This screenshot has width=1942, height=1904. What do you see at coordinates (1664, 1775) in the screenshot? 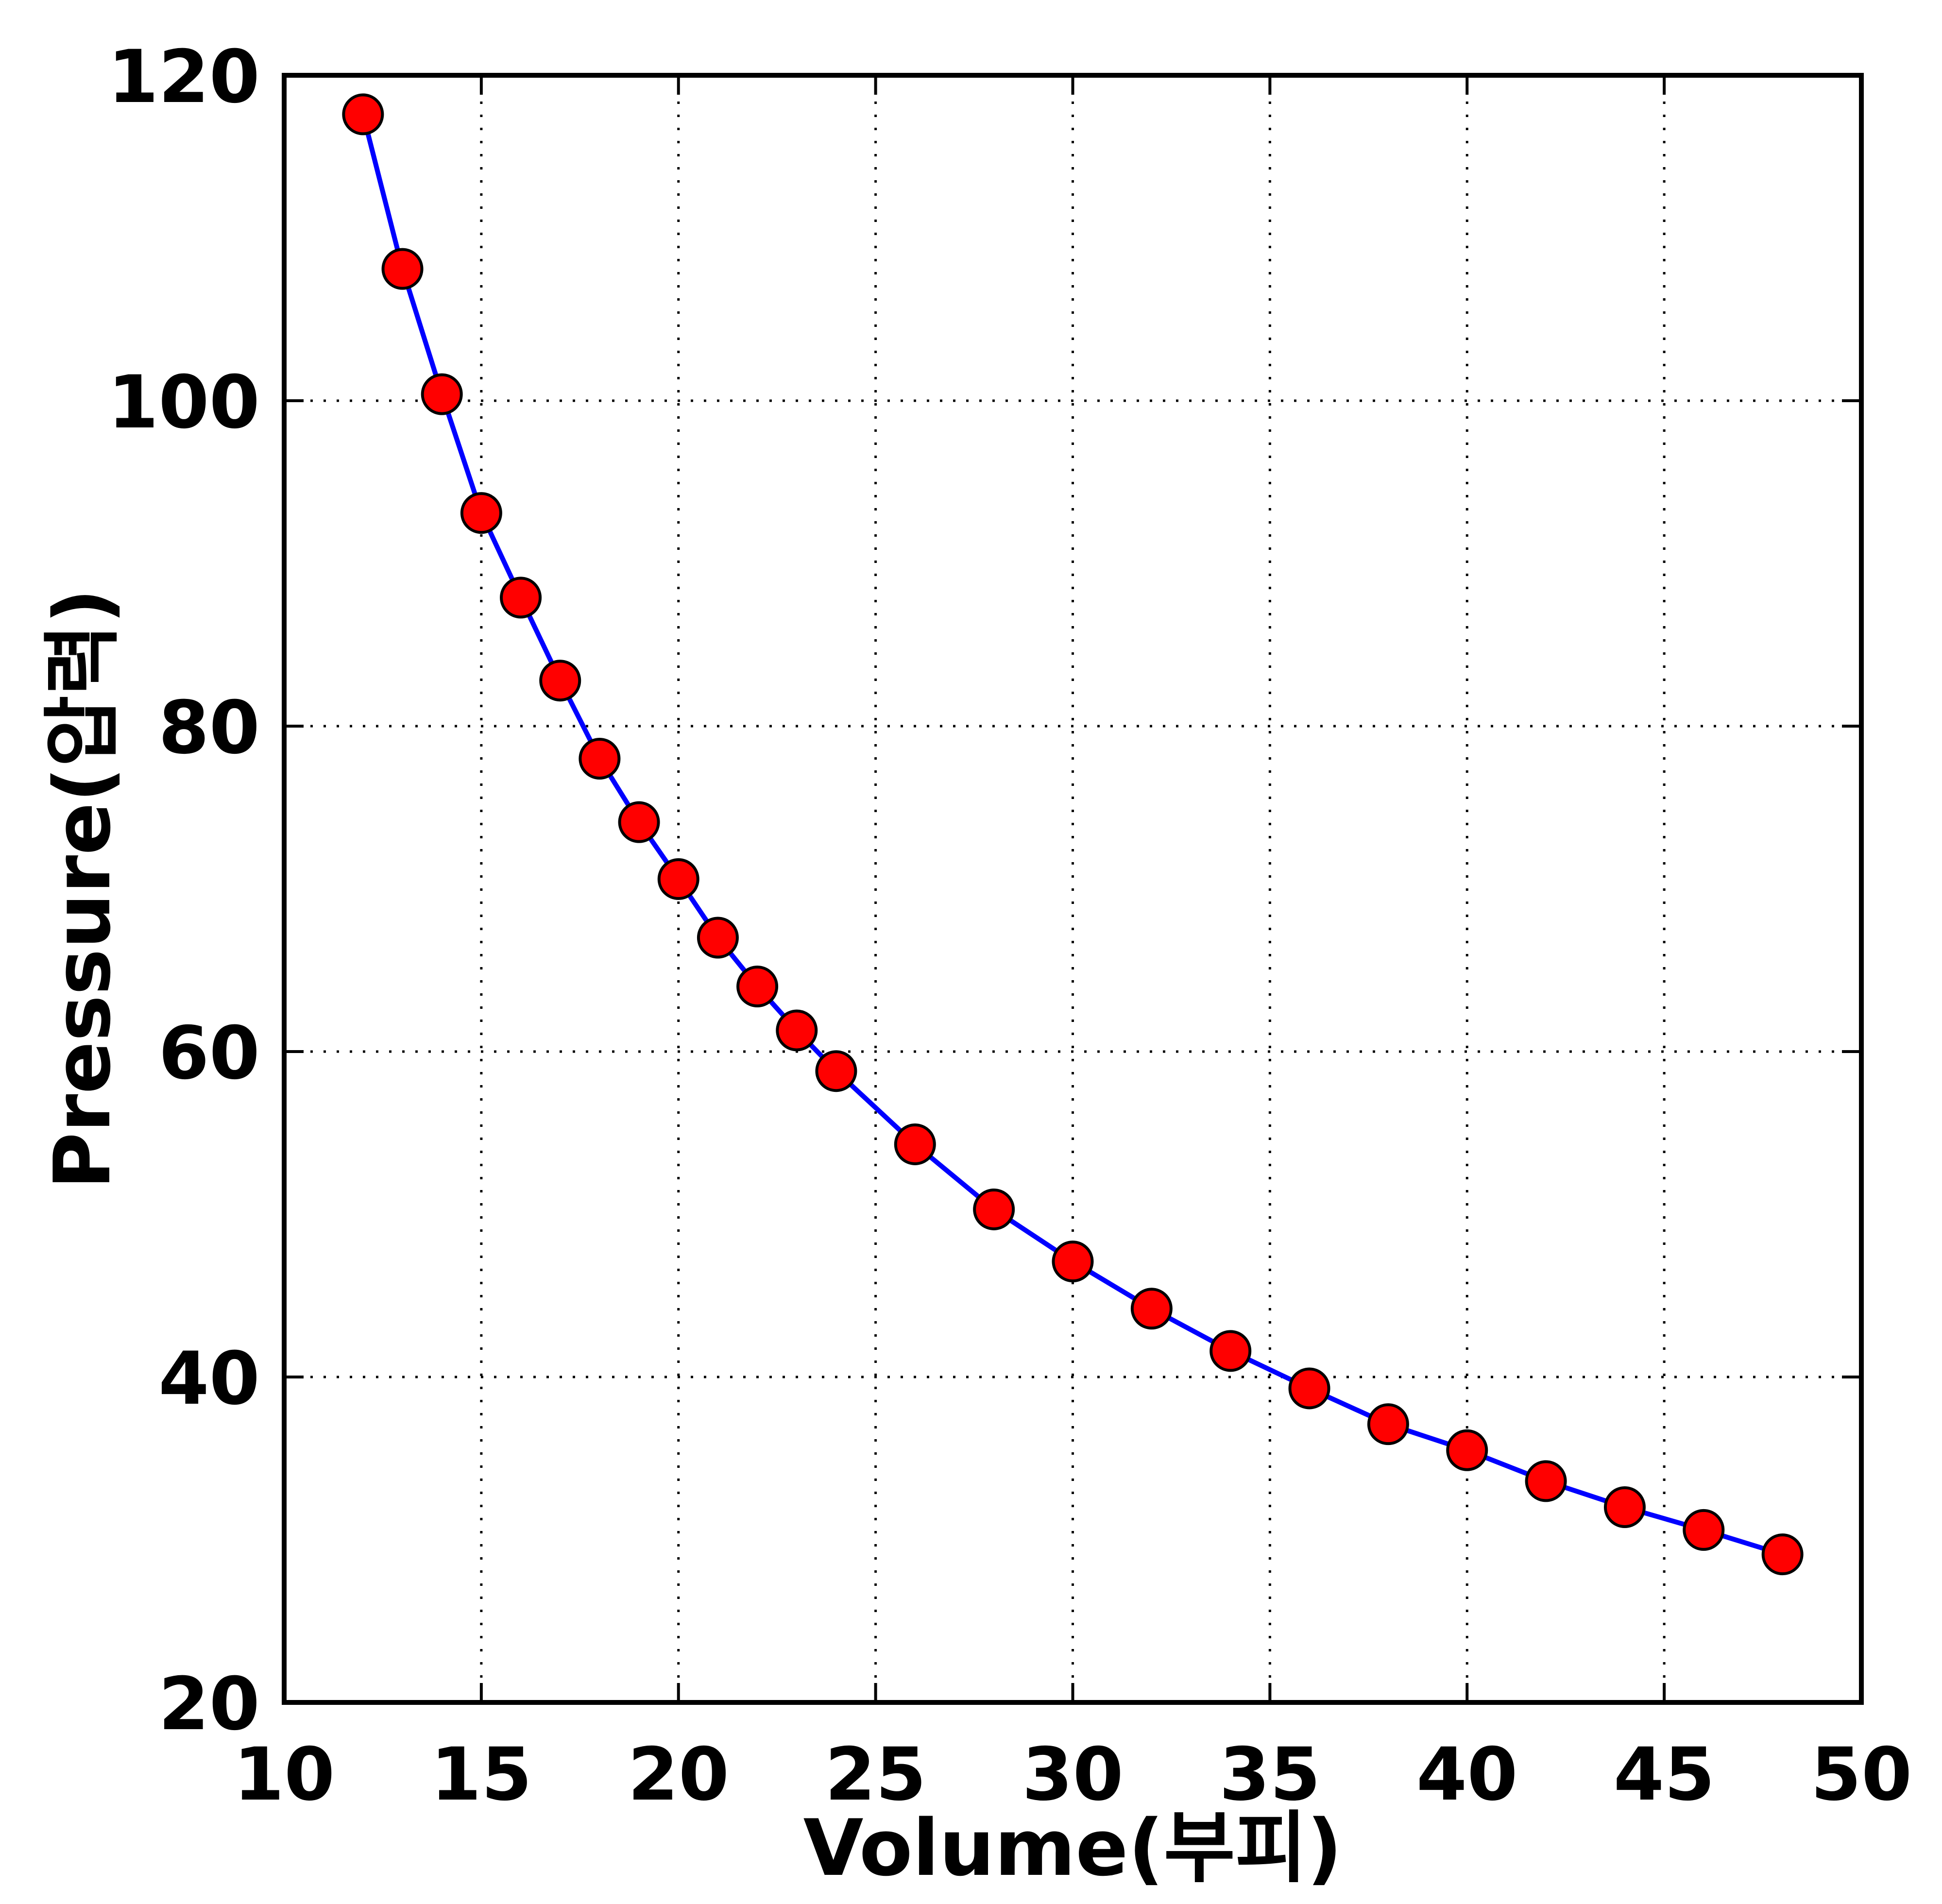
I see `x-tick-label: 45` at bounding box center [1664, 1775].